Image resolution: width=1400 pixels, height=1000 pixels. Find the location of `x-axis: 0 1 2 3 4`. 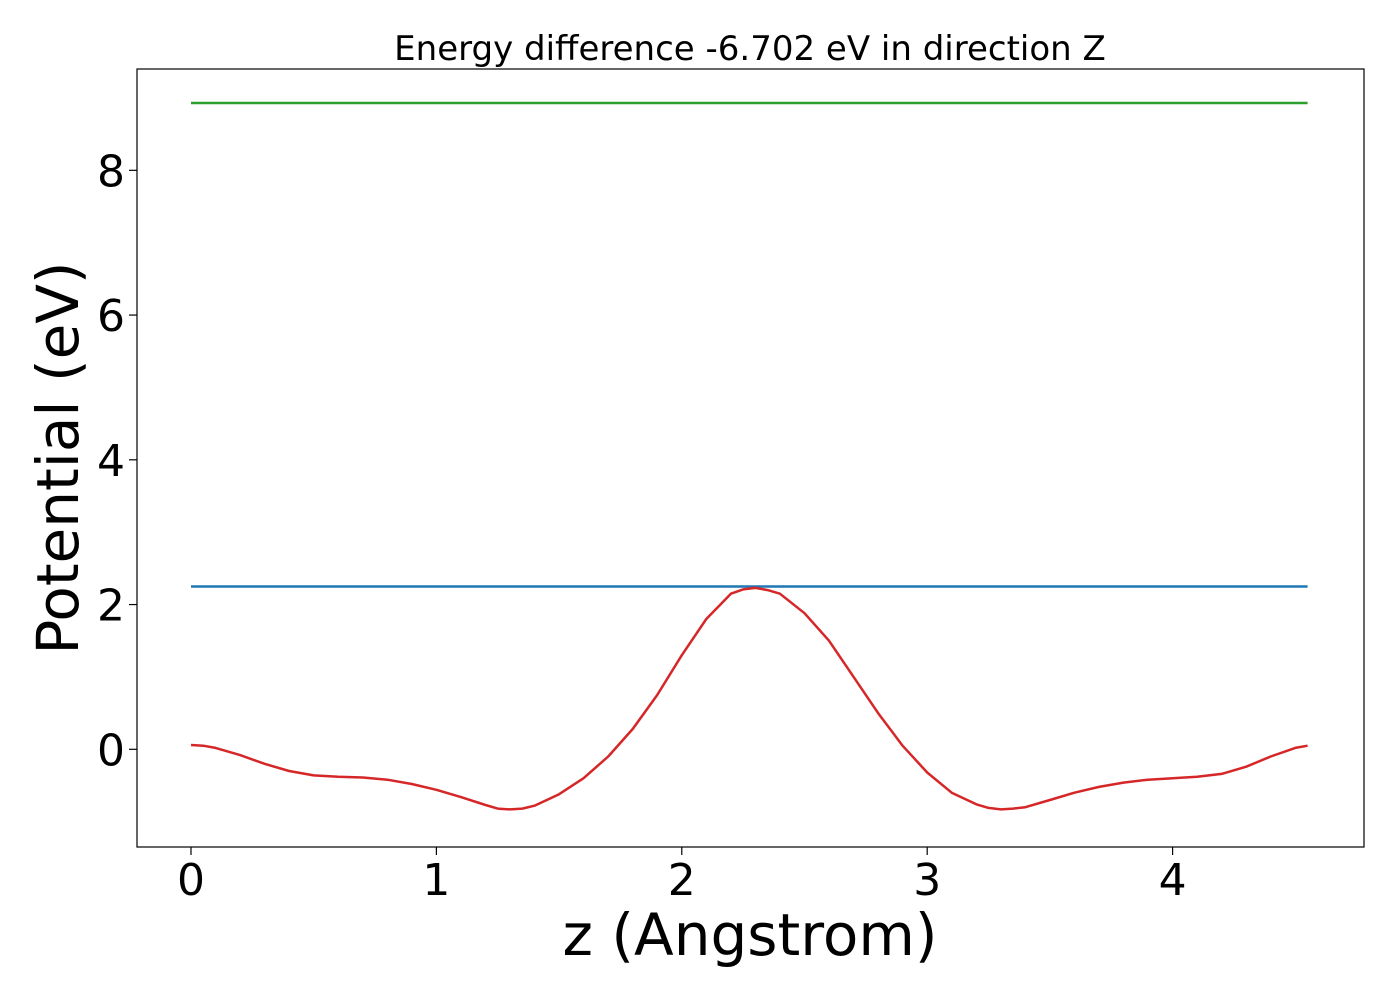

x-axis: 0 1 2 3 4 is located at coordinates (682, 876).